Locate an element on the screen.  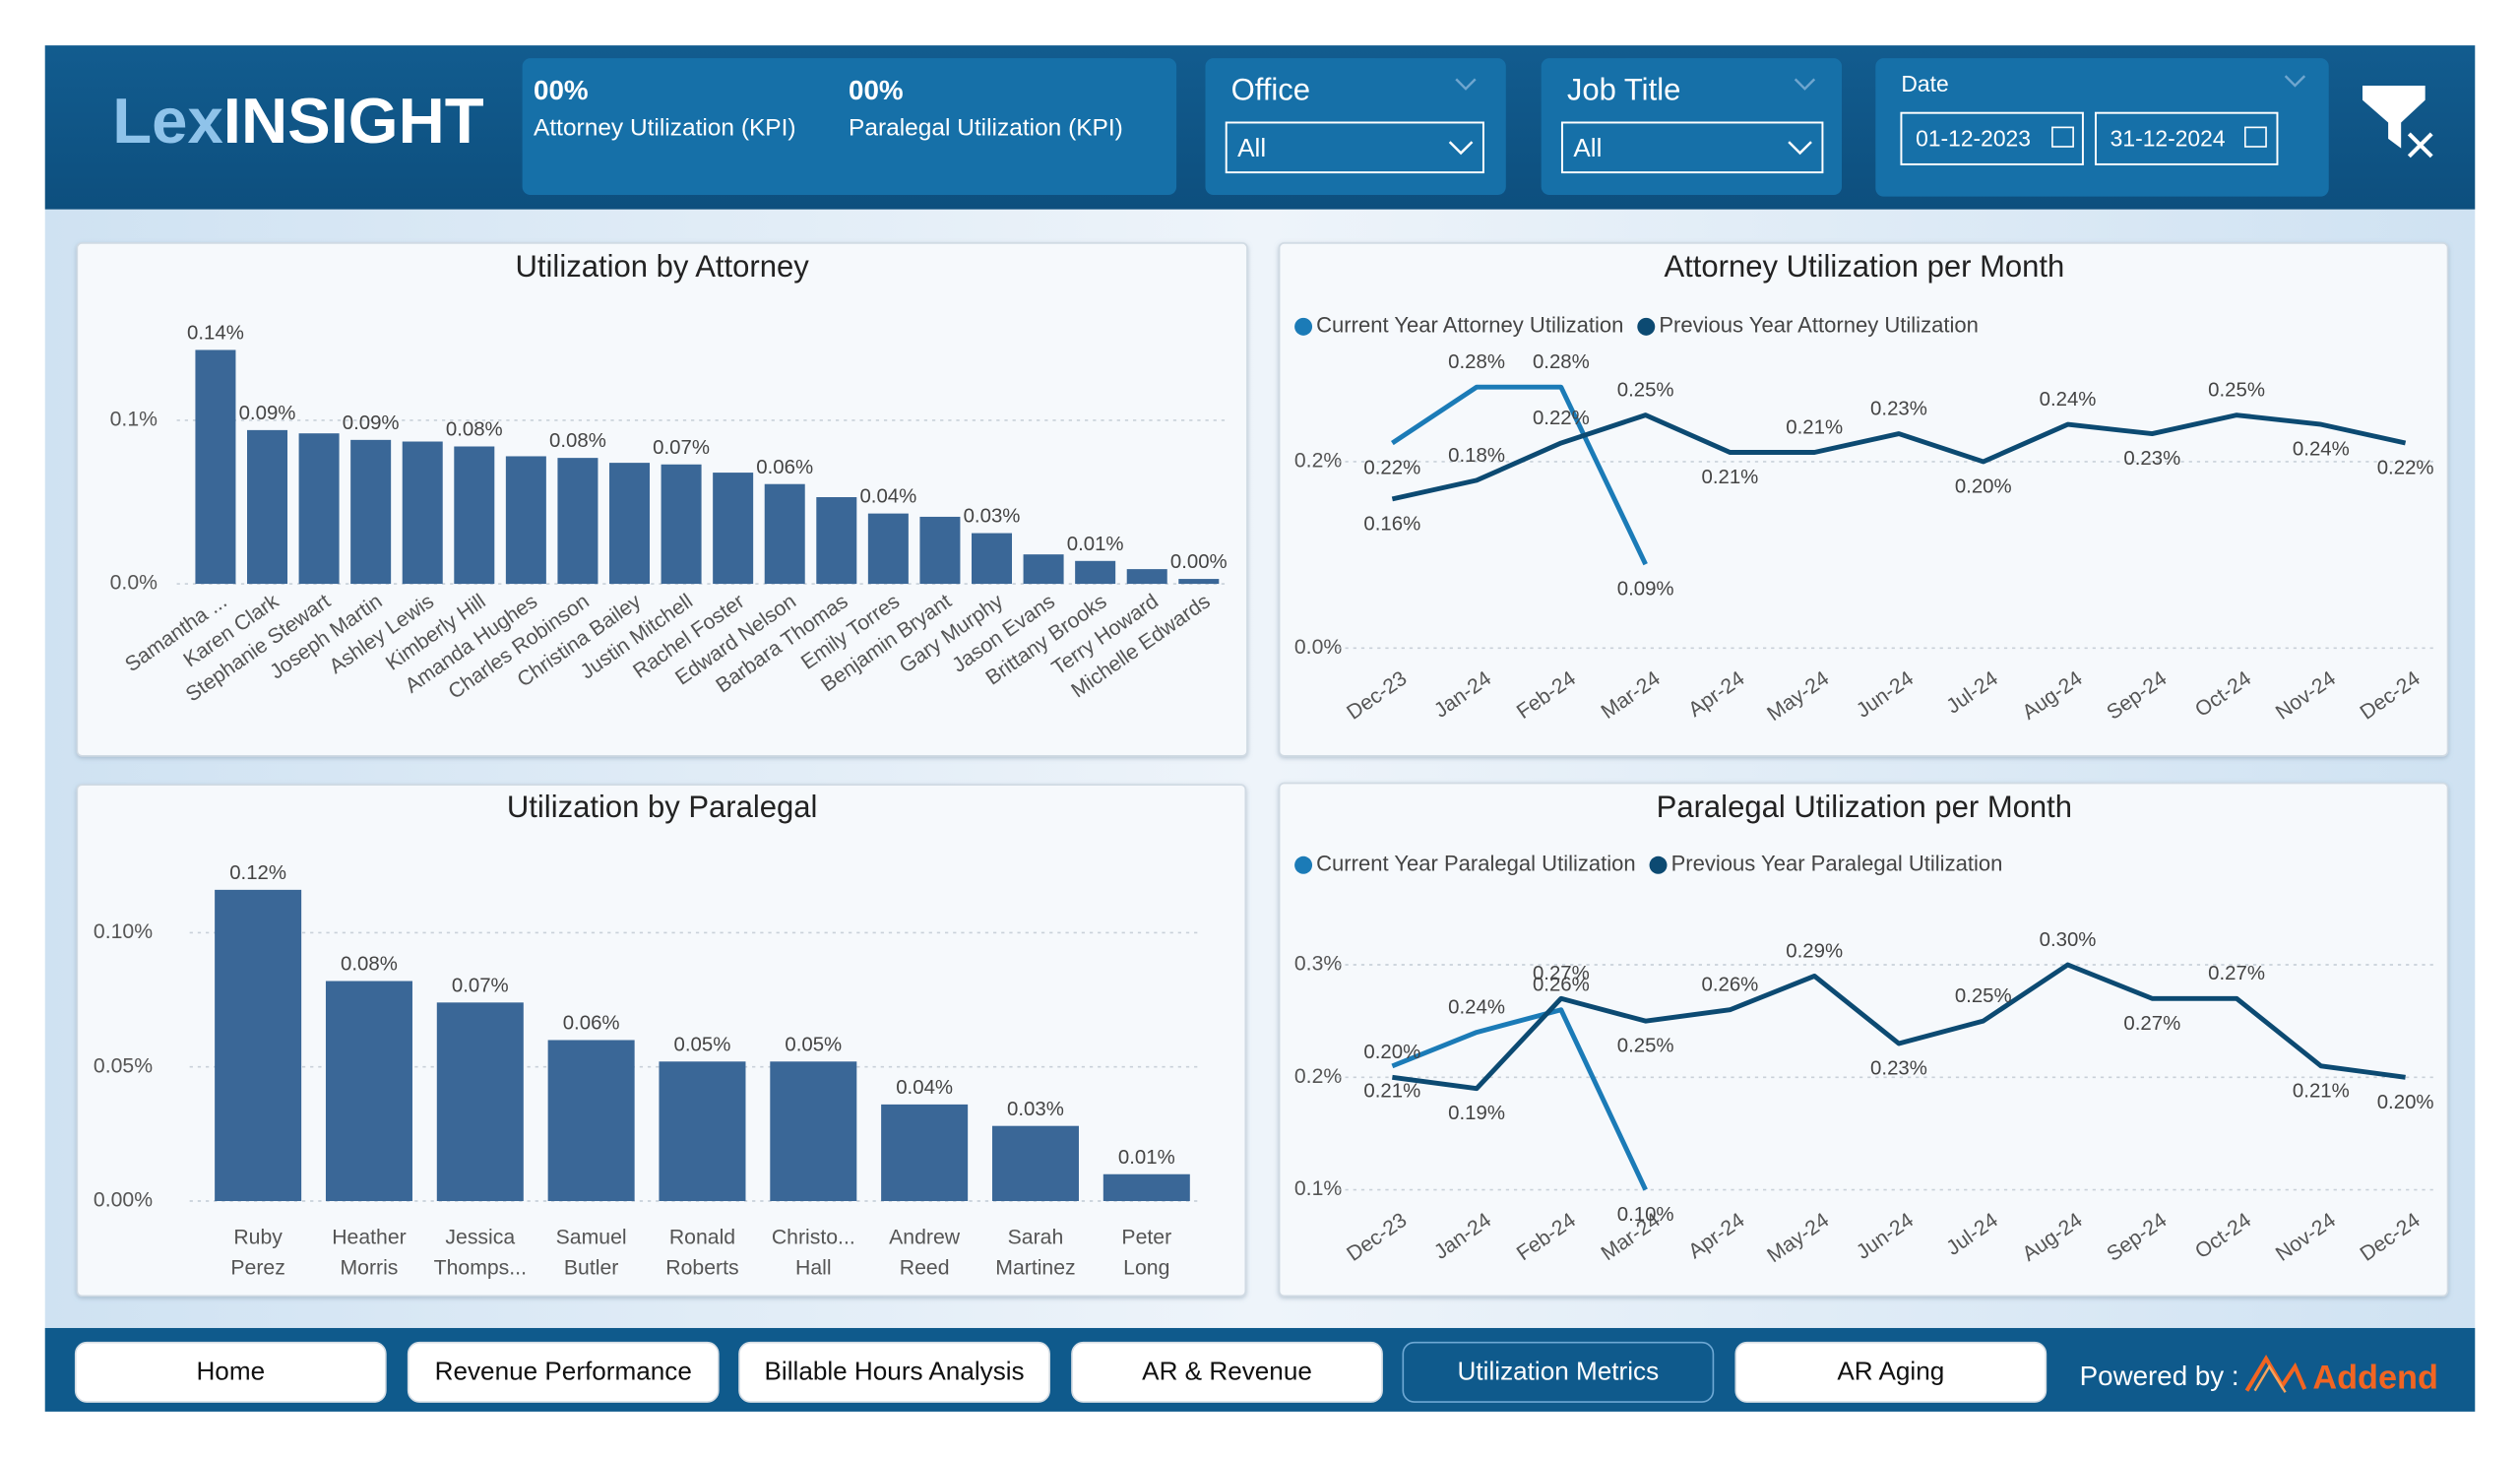
job-title-filter: Job Title All is located at coordinates (1692, 127).